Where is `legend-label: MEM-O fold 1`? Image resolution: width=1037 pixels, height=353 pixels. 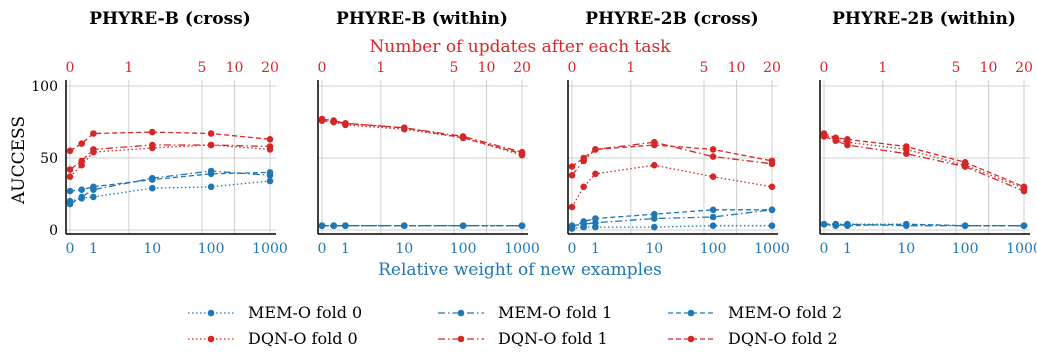 legend-label: MEM-O fold 1 is located at coordinates (555, 312).